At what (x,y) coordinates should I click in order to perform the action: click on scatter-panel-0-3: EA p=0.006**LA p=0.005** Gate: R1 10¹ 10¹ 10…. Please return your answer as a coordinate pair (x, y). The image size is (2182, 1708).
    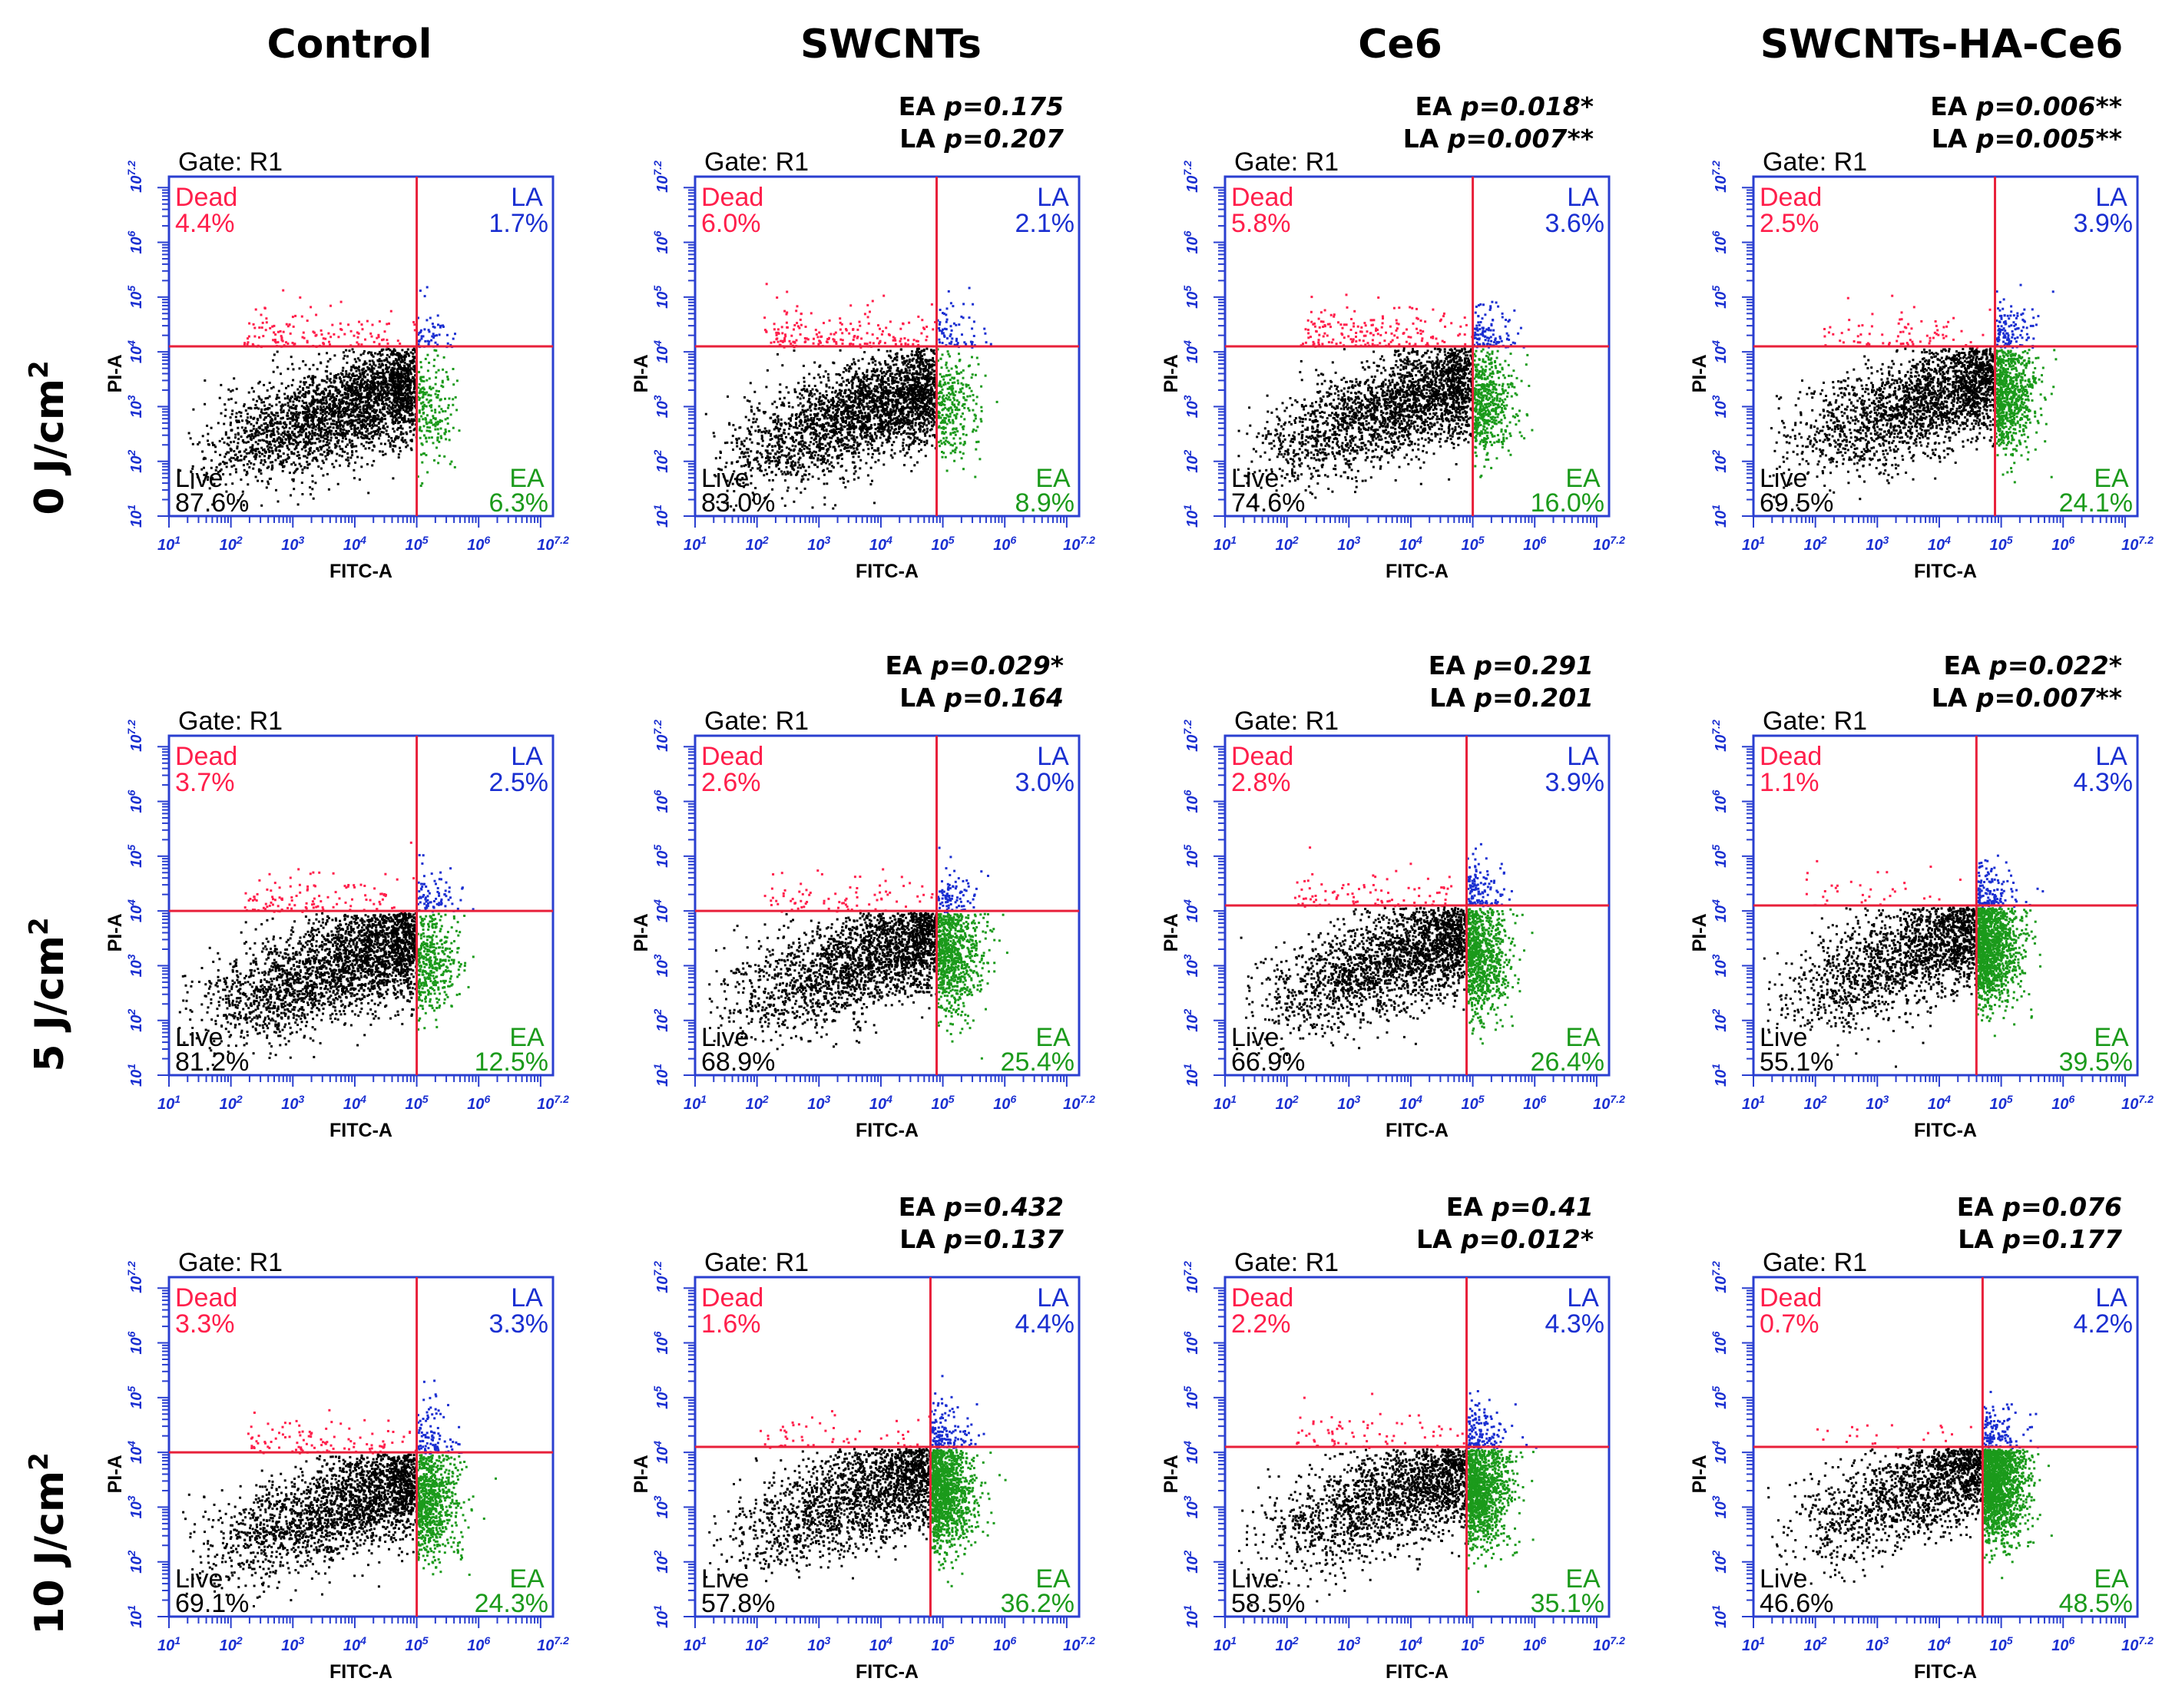
    Looking at the image, I should click on (1922, 336).